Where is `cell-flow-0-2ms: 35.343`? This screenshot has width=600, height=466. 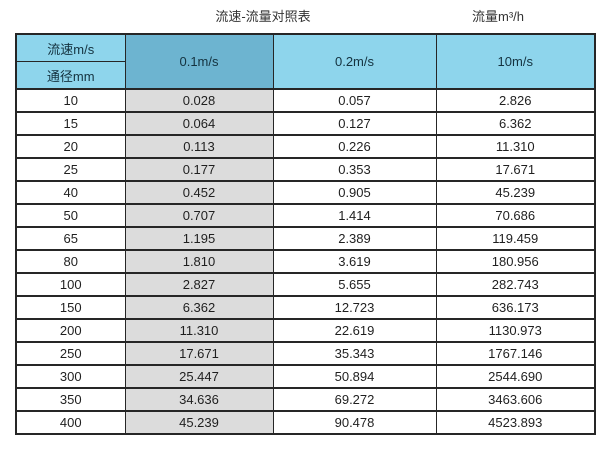
cell-flow-0-2ms: 35.343 is located at coordinates (354, 353).